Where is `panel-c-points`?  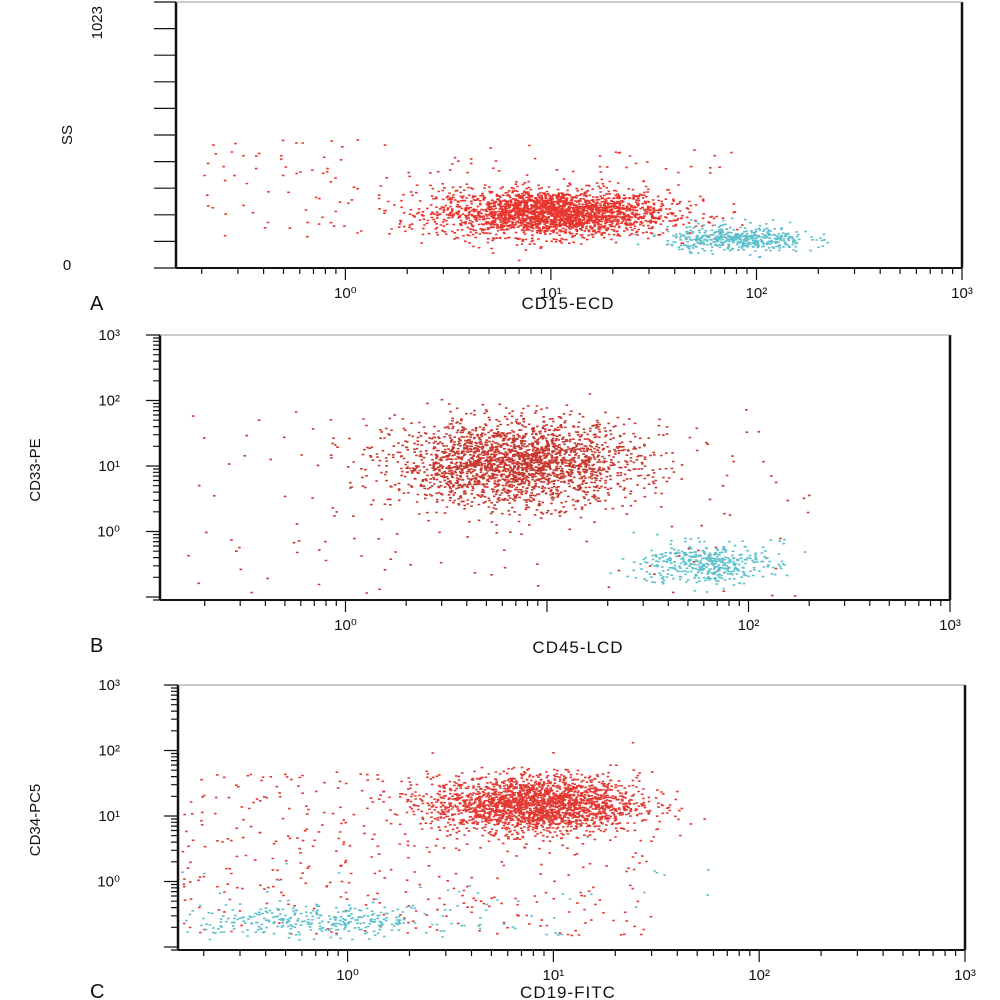
panel-c-points is located at coordinates (445, 841).